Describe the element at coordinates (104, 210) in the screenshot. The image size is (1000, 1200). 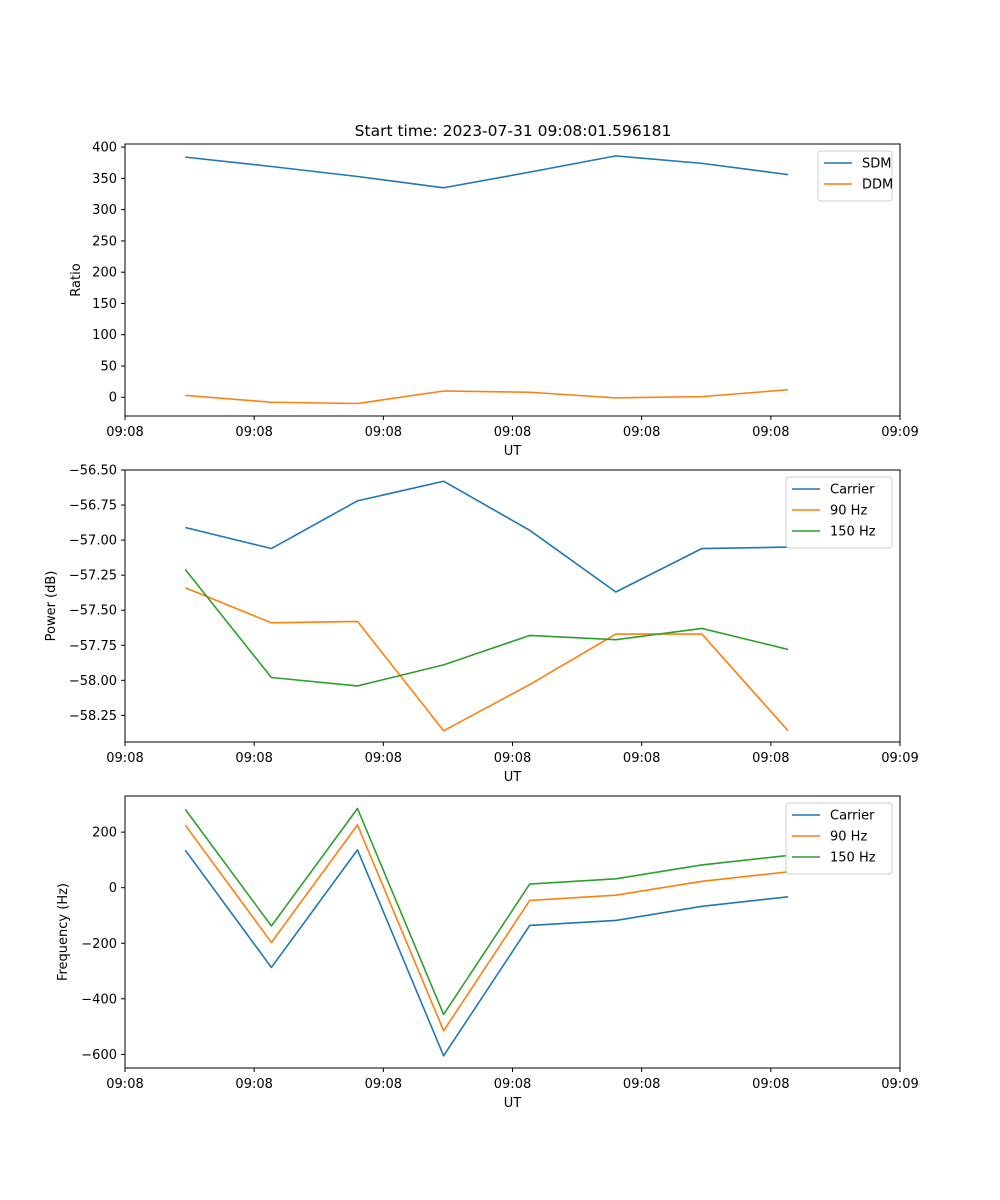
I see `y-tick-label: 300` at that location.